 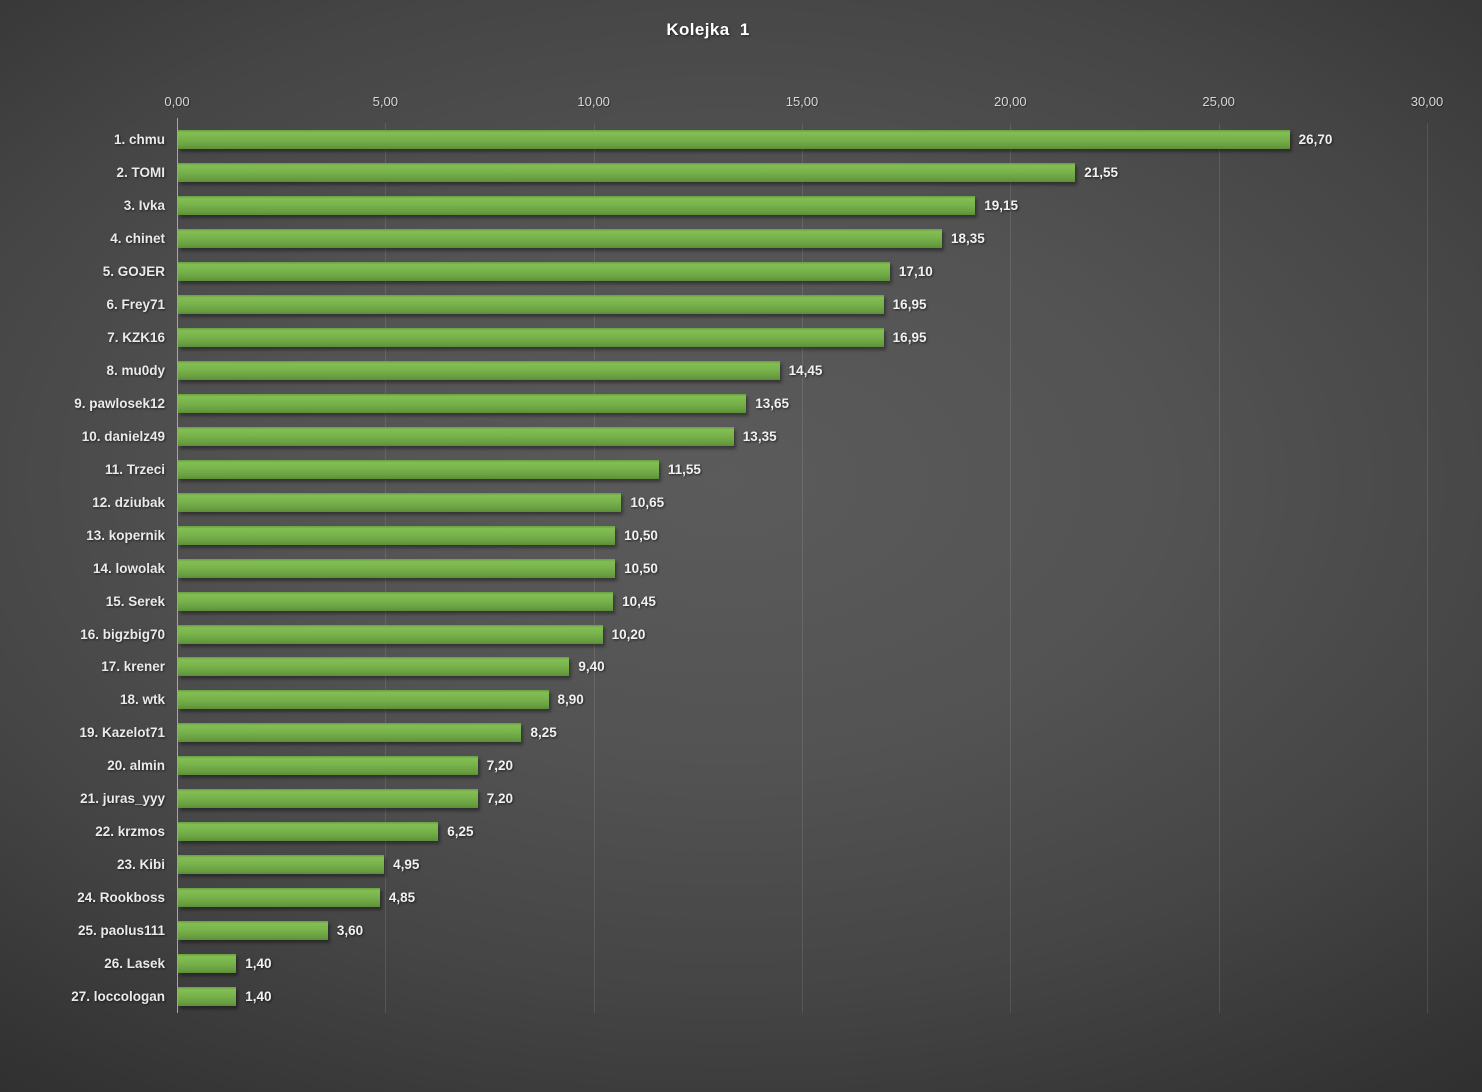 I want to click on bar-row: 6. Frey71 16,95, so click(x=766, y=304).